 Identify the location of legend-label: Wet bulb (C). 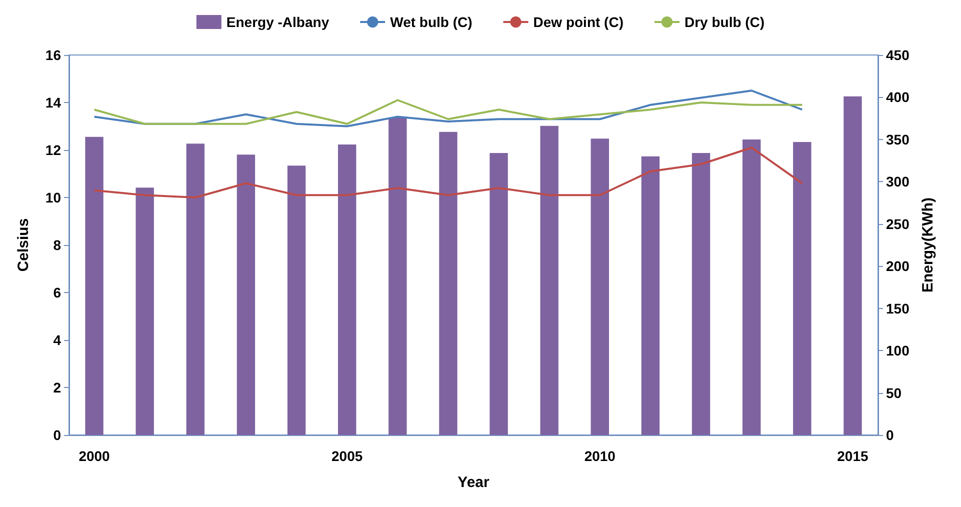
(431, 22).